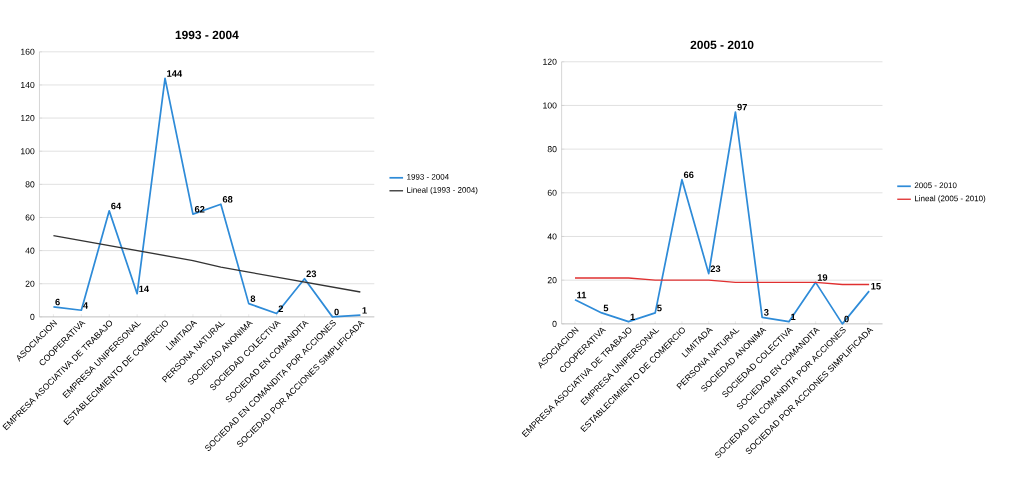 Image resolution: width=1021 pixels, height=479 pixels. Describe the element at coordinates (57, 302) in the screenshot. I see `data-label: 6` at that location.